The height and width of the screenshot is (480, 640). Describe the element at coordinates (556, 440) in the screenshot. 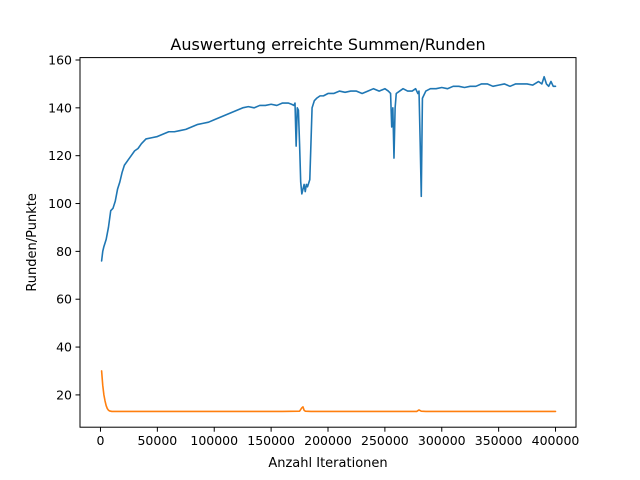

I see `x-tick-label: 400000` at that location.